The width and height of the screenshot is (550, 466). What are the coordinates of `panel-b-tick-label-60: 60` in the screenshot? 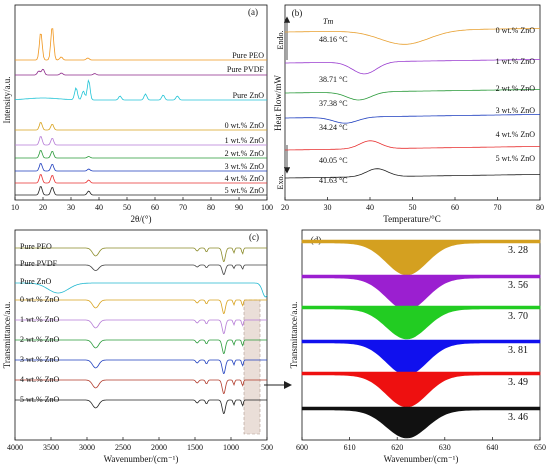 It's located at (455, 207).